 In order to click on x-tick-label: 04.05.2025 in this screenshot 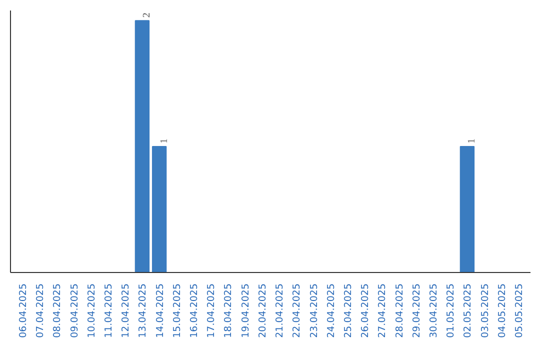, I will do `click(502, 310)`.